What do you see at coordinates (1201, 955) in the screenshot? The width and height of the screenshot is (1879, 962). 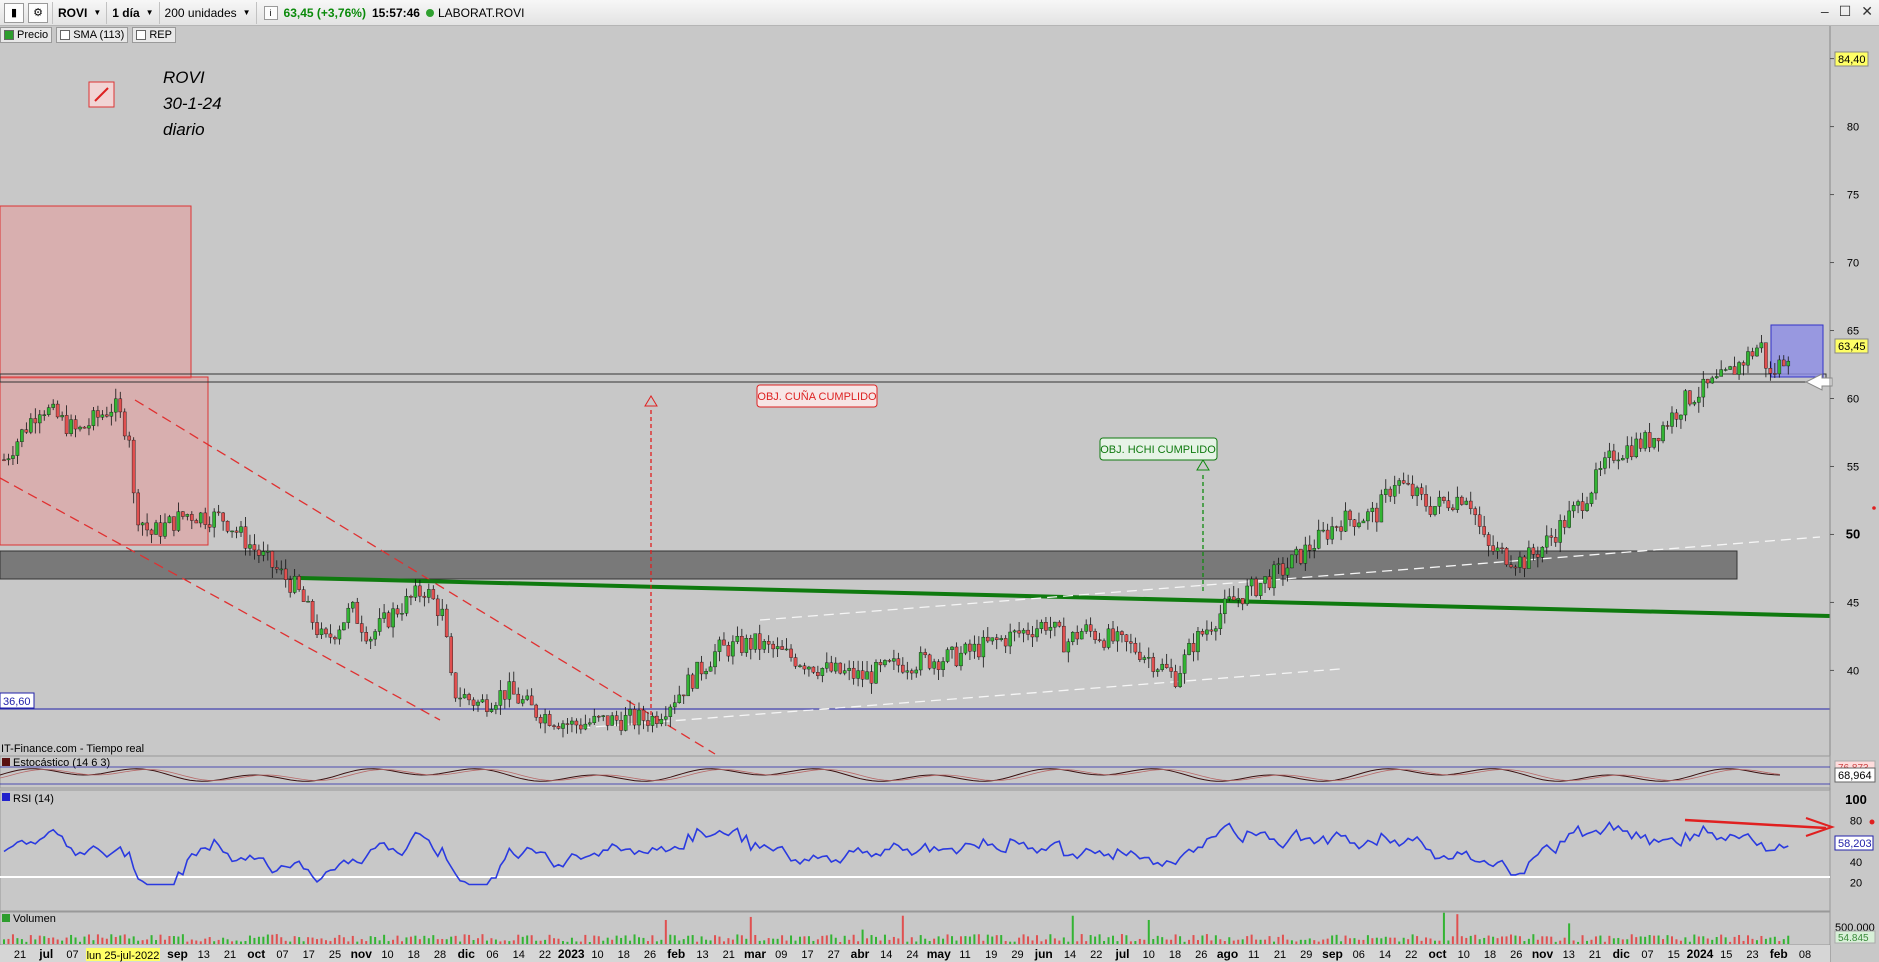 I see `x-tick-label: 26` at bounding box center [1201, 955].